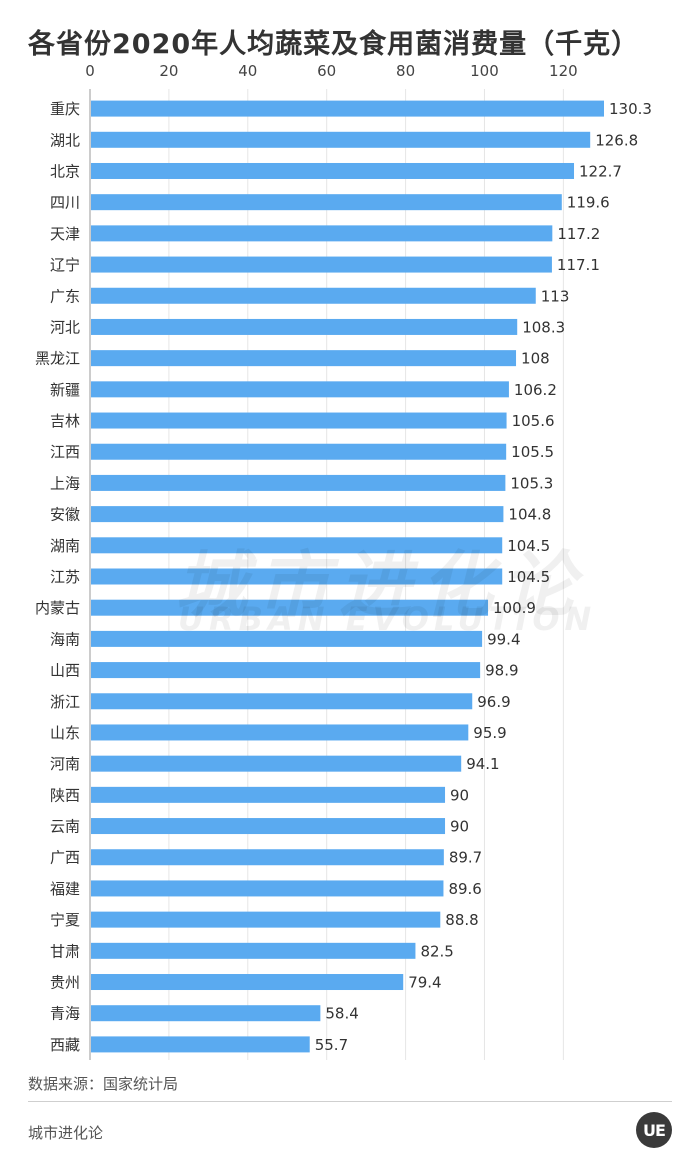 The width and height of the screenshot is (700, 1167). I want to click on y-category-label: 四川, so click(65, 203).